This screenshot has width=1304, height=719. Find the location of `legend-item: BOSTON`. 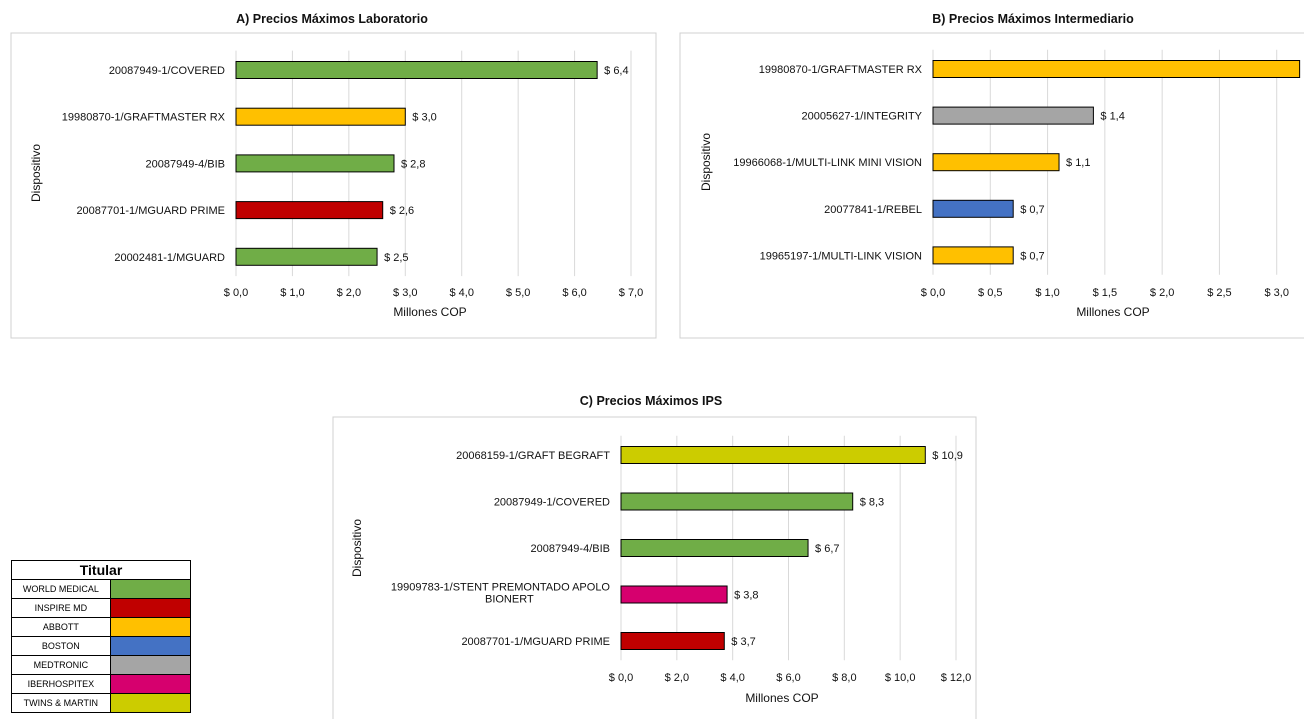

legend-item: BOSTON is located at coordinates (101, 646).